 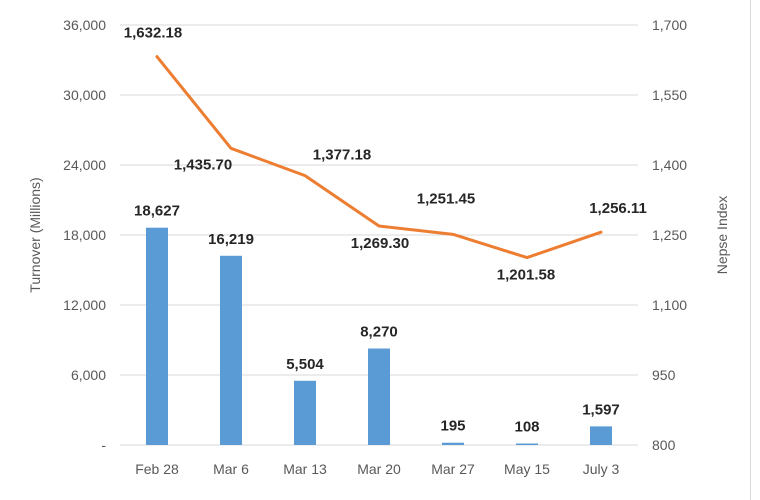 What do you see at coordinates (527, 469) in the screenshot?
I see `x-tick-label: May 15` at bounding box center [527, 469].